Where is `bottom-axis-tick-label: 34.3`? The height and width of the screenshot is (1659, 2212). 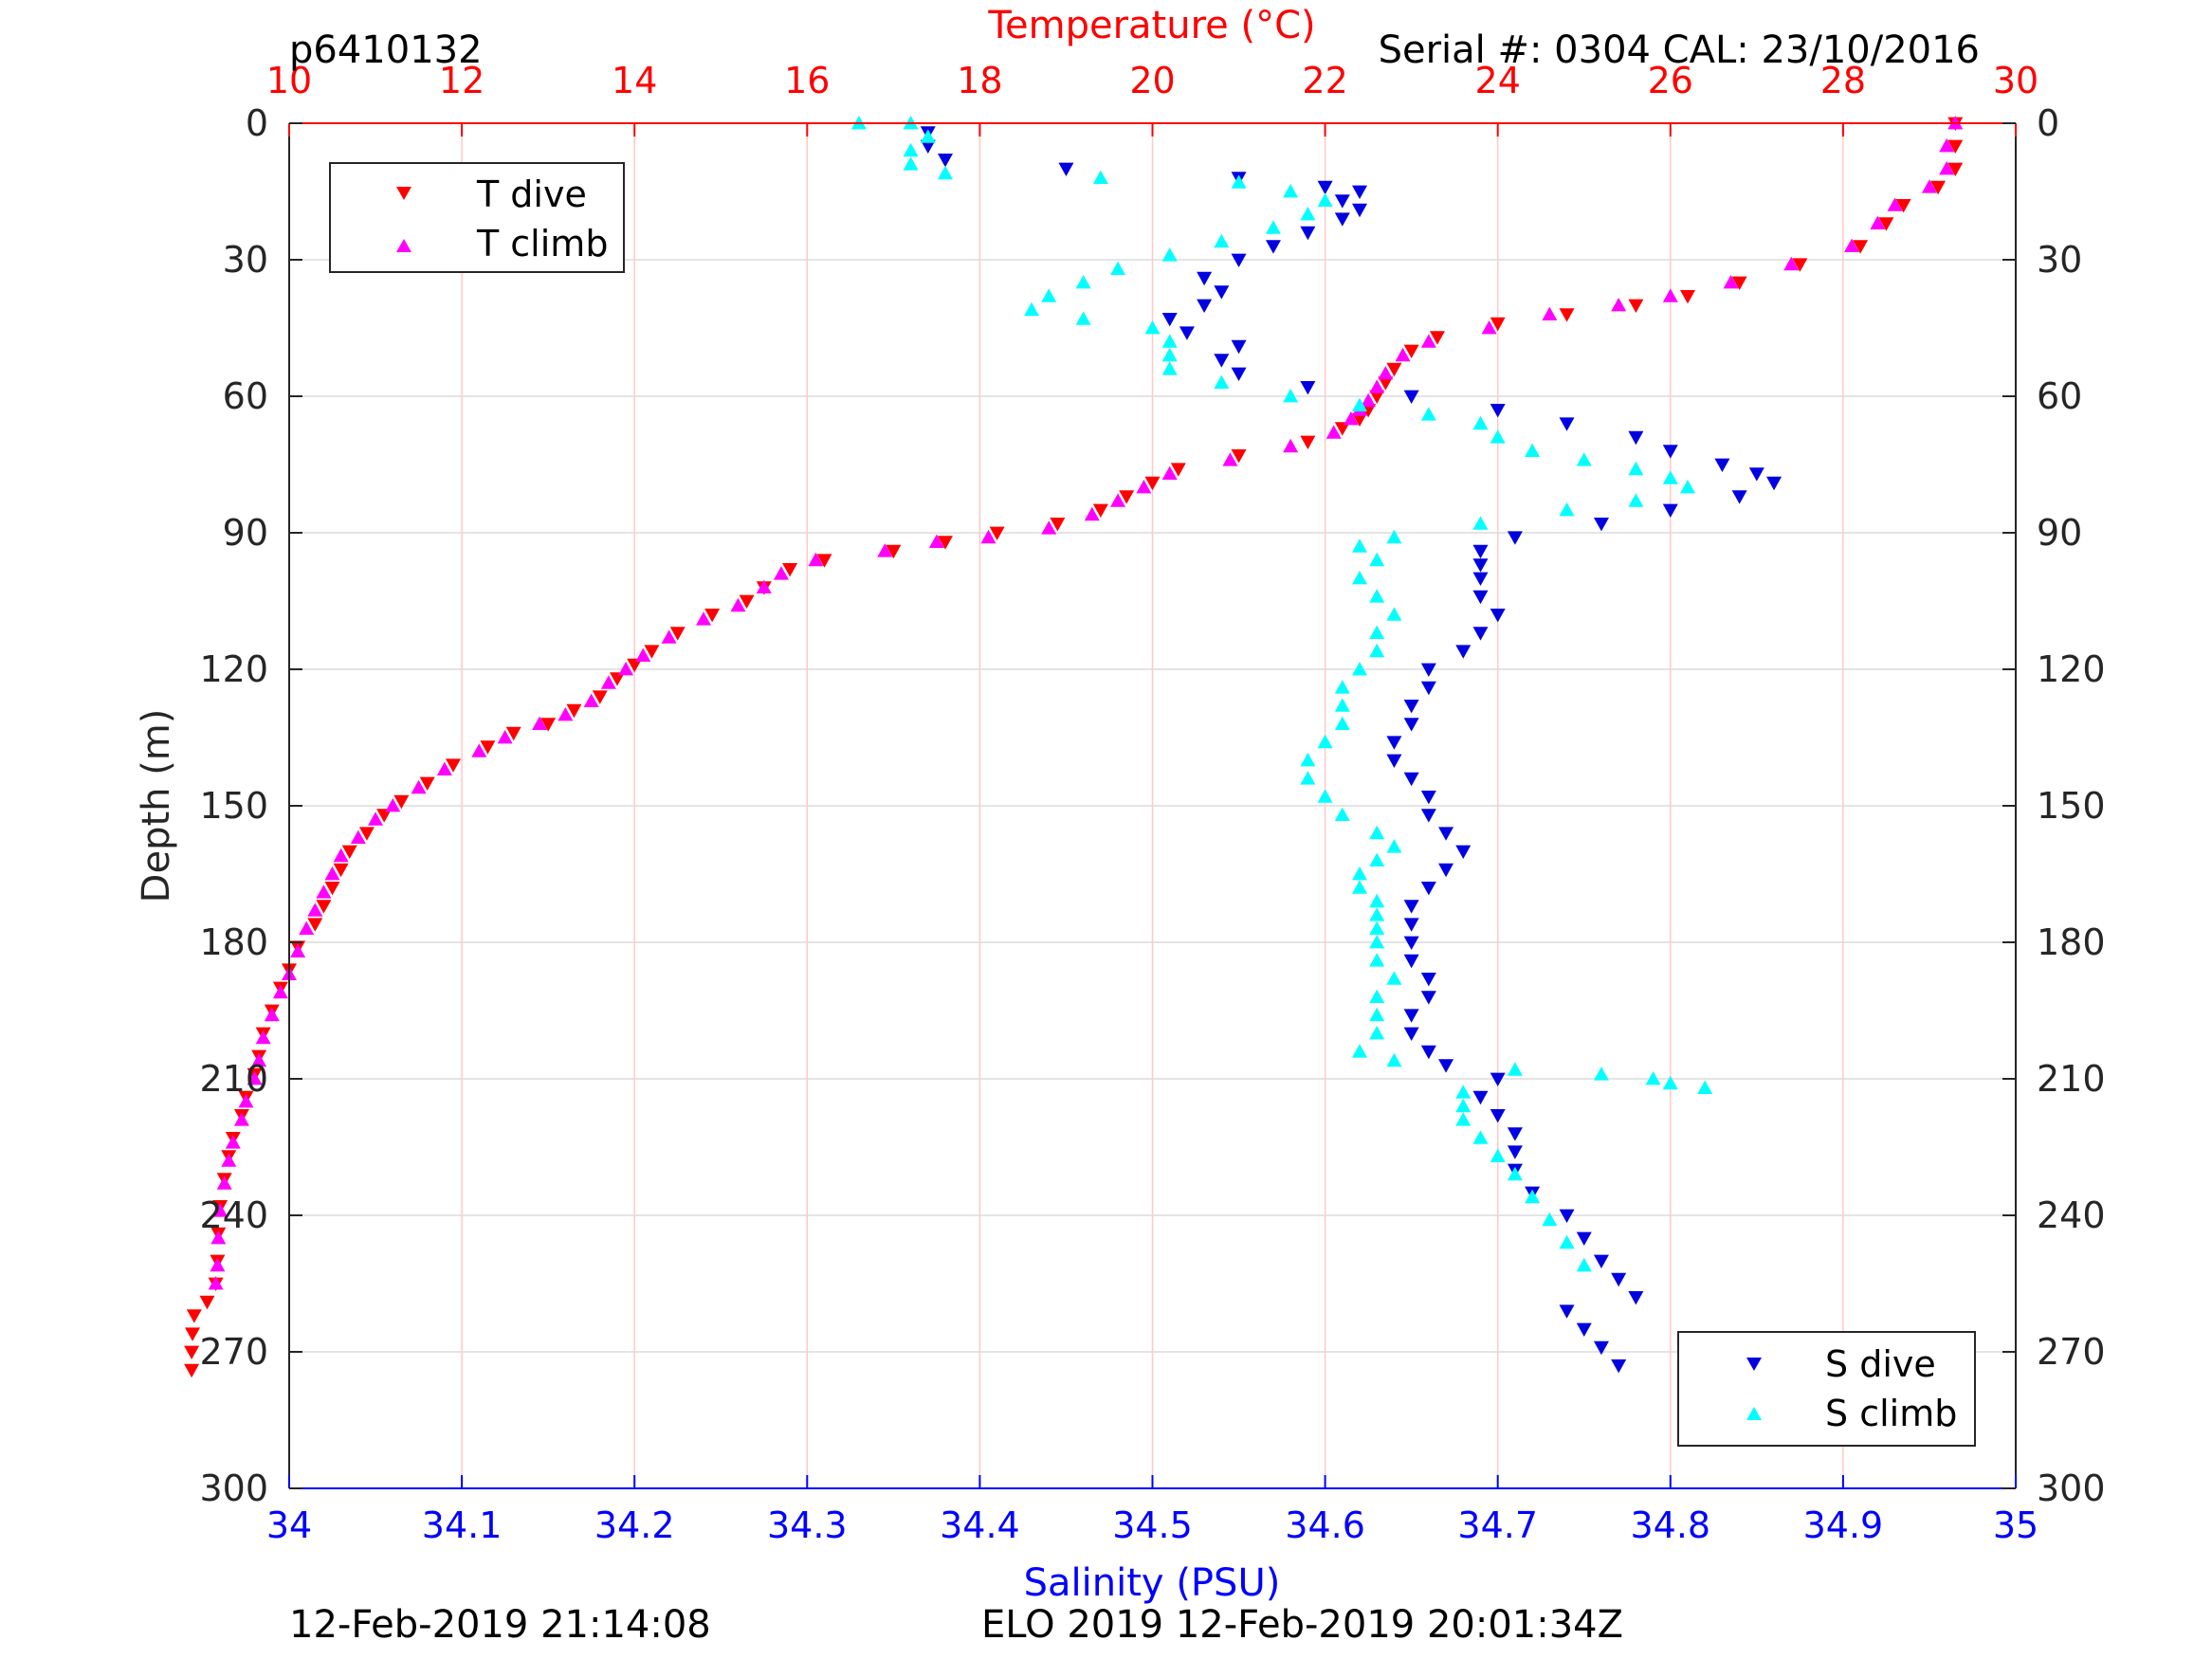 bottom-axis-tick-label: 34.3 is located at coordinates (807, 1525).